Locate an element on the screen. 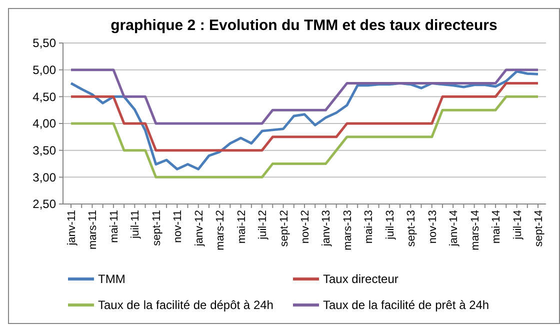  x-tick-label: nov-12 is located at coordinates (306, 227).